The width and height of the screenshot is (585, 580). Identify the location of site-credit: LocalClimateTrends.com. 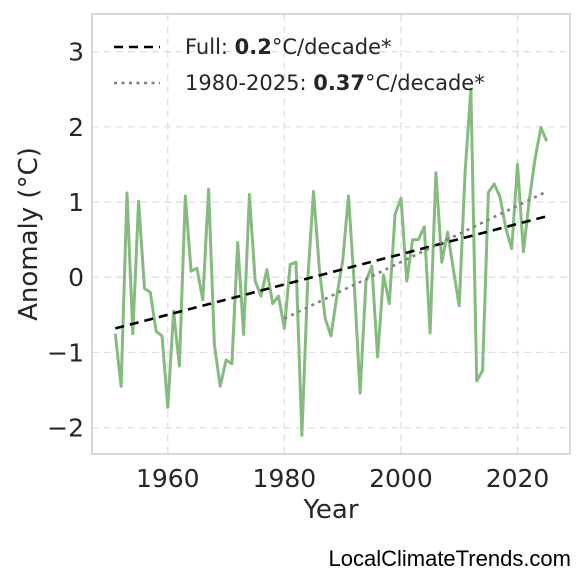
(450, 558).